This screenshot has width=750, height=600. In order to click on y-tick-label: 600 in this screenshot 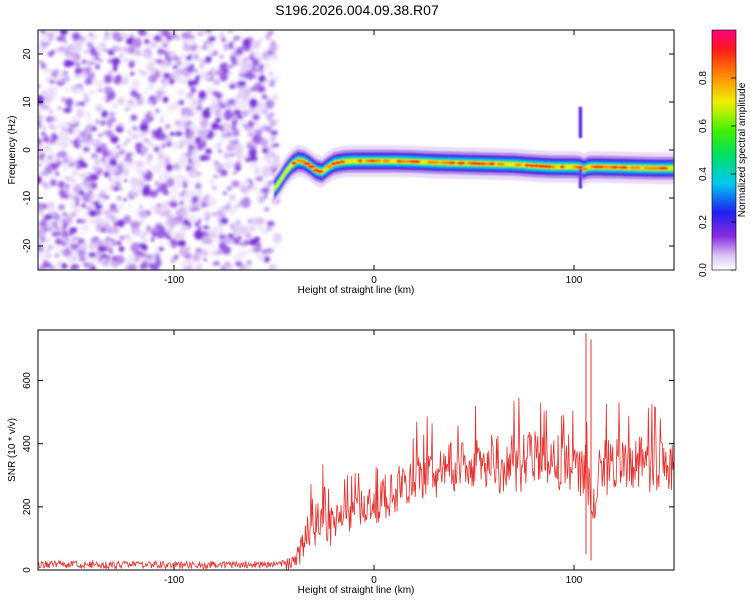, I will do `click(27, 380)`.